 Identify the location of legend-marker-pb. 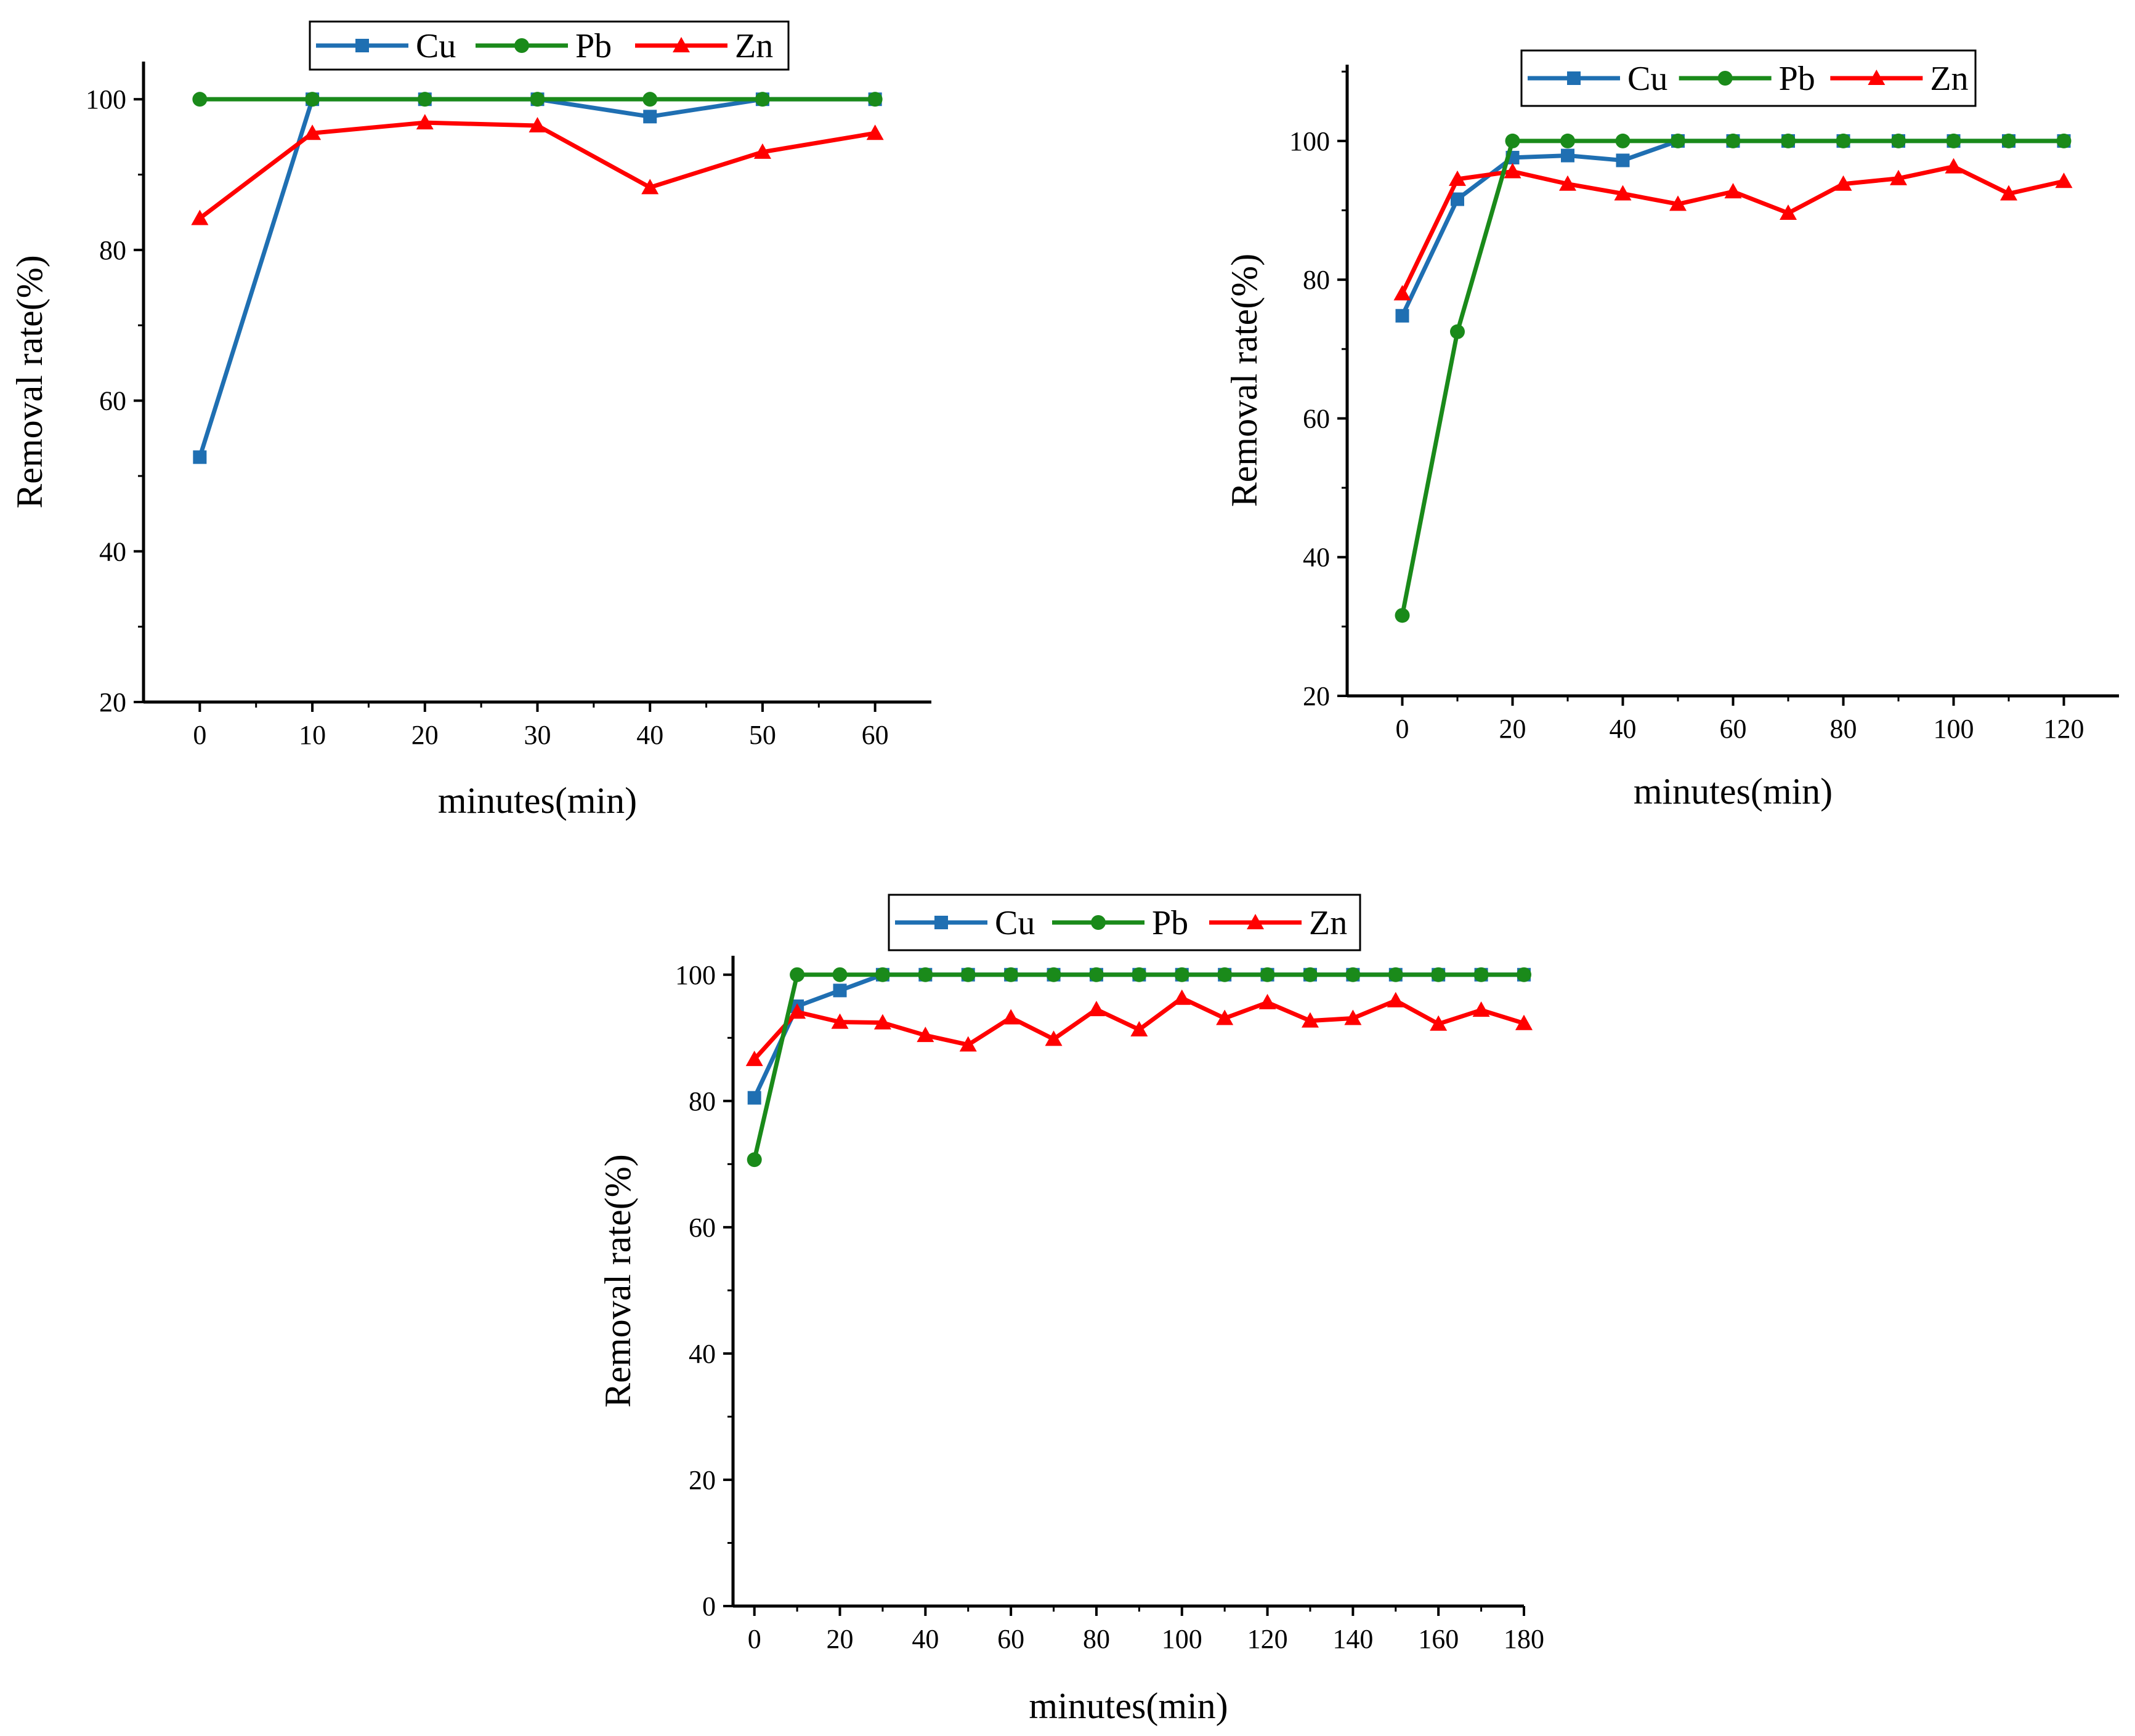
(1098, 923).